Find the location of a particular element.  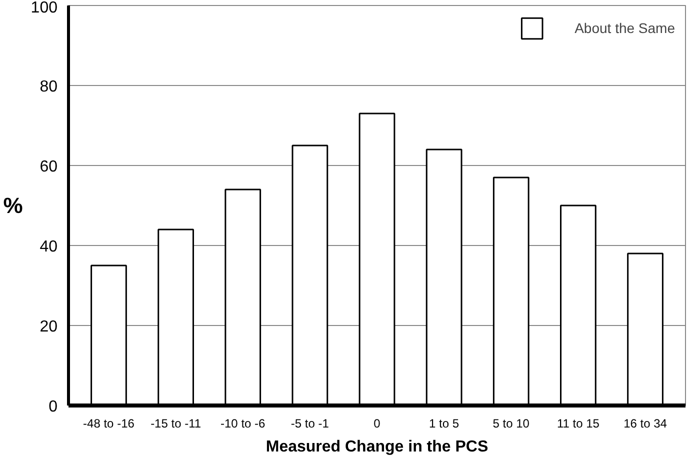

y-tick-label: 40 is located at coordinates (49, 247).